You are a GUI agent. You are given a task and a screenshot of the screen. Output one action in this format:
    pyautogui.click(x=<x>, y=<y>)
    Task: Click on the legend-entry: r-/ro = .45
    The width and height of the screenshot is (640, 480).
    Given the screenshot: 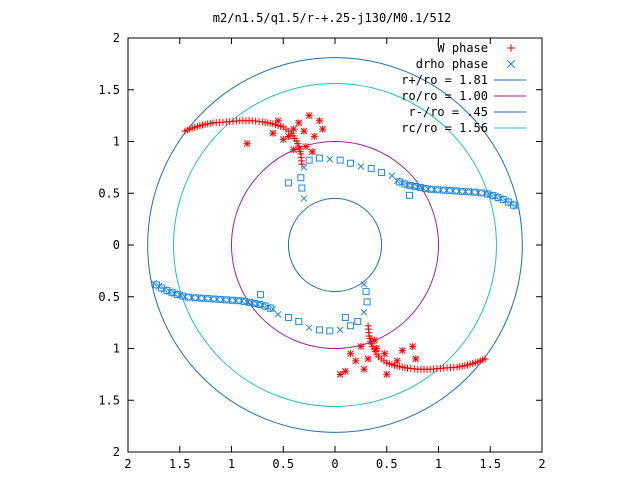 What is the action you would take?
    pyautogui.click(x=467, y=112)
    